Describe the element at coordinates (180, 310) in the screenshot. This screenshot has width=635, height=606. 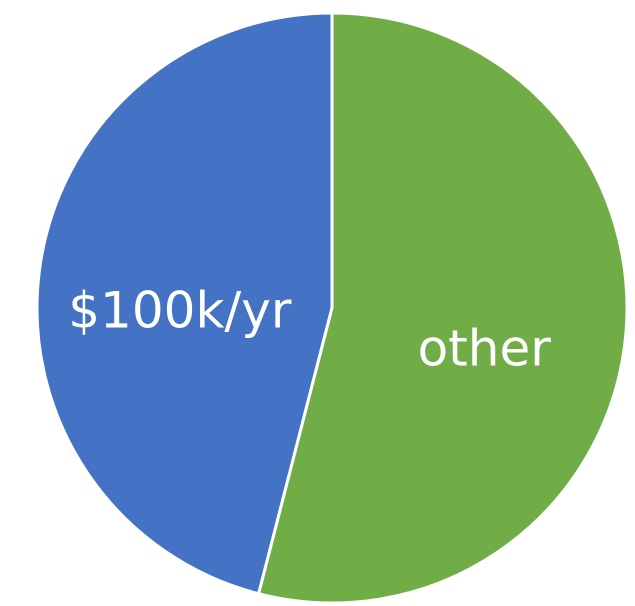
I see `slice-label: $100k/yr` at that location.